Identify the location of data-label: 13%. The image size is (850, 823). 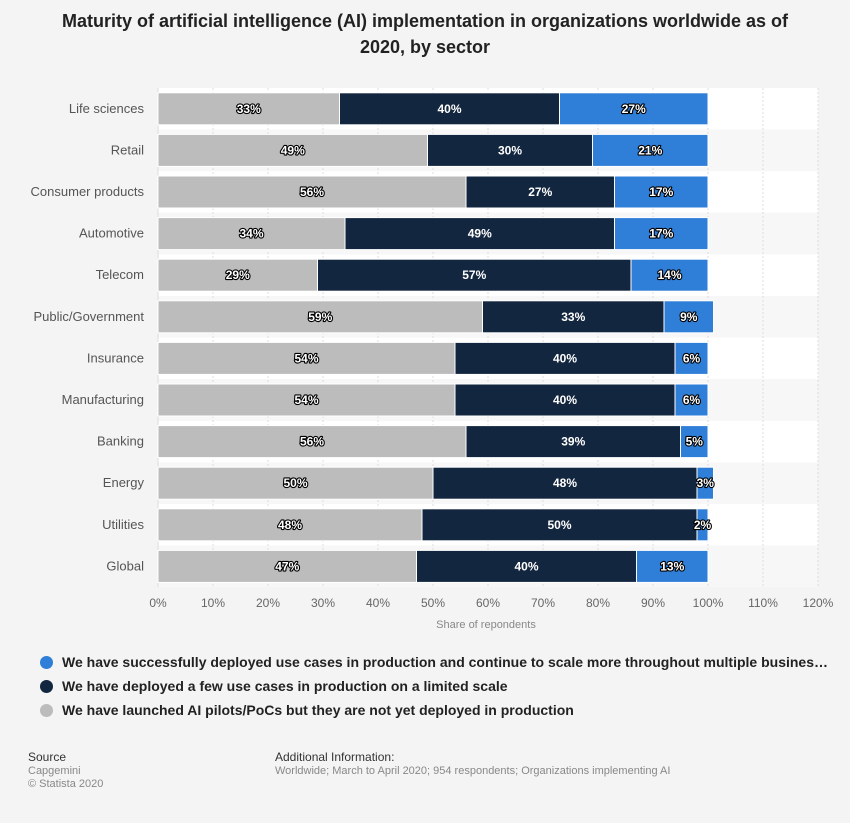
(672, 566).